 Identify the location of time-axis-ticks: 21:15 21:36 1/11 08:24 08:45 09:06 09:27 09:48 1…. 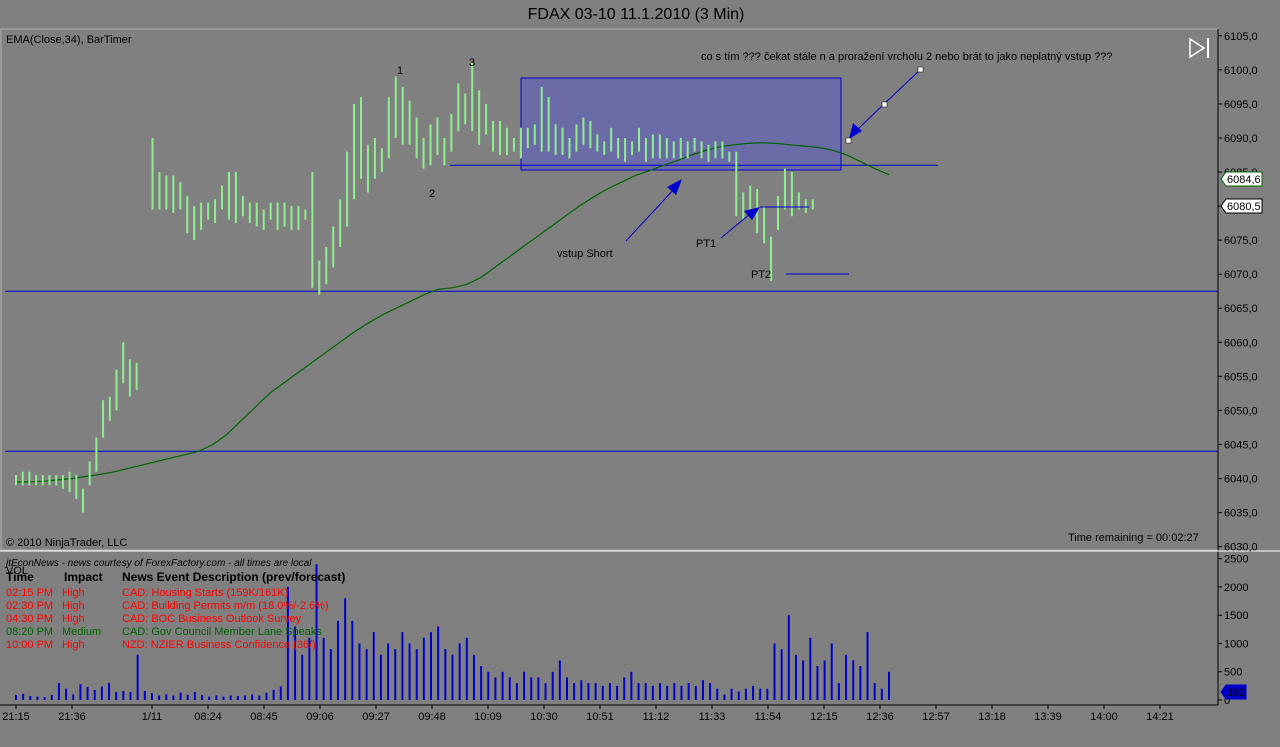
(588, 714).